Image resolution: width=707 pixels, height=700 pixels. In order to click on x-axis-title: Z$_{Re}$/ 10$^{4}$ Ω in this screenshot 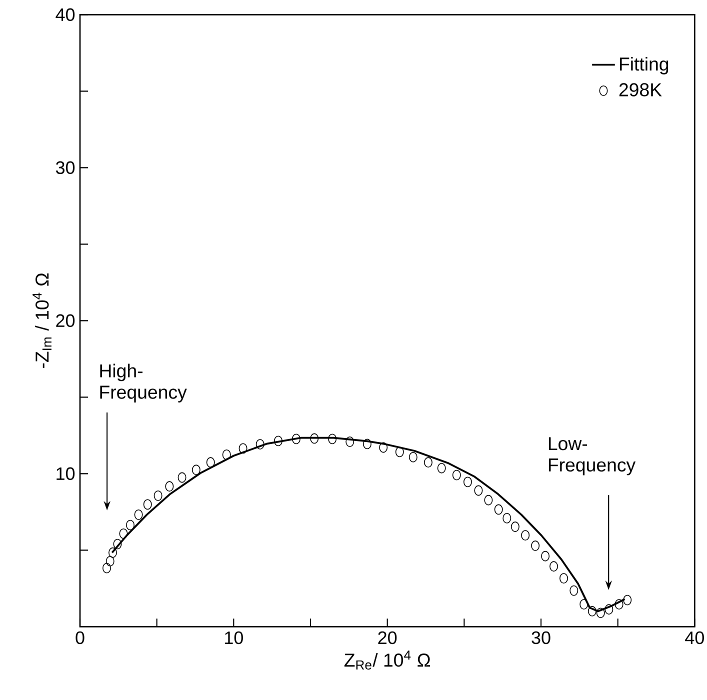, I will do `click(387, 660)`.